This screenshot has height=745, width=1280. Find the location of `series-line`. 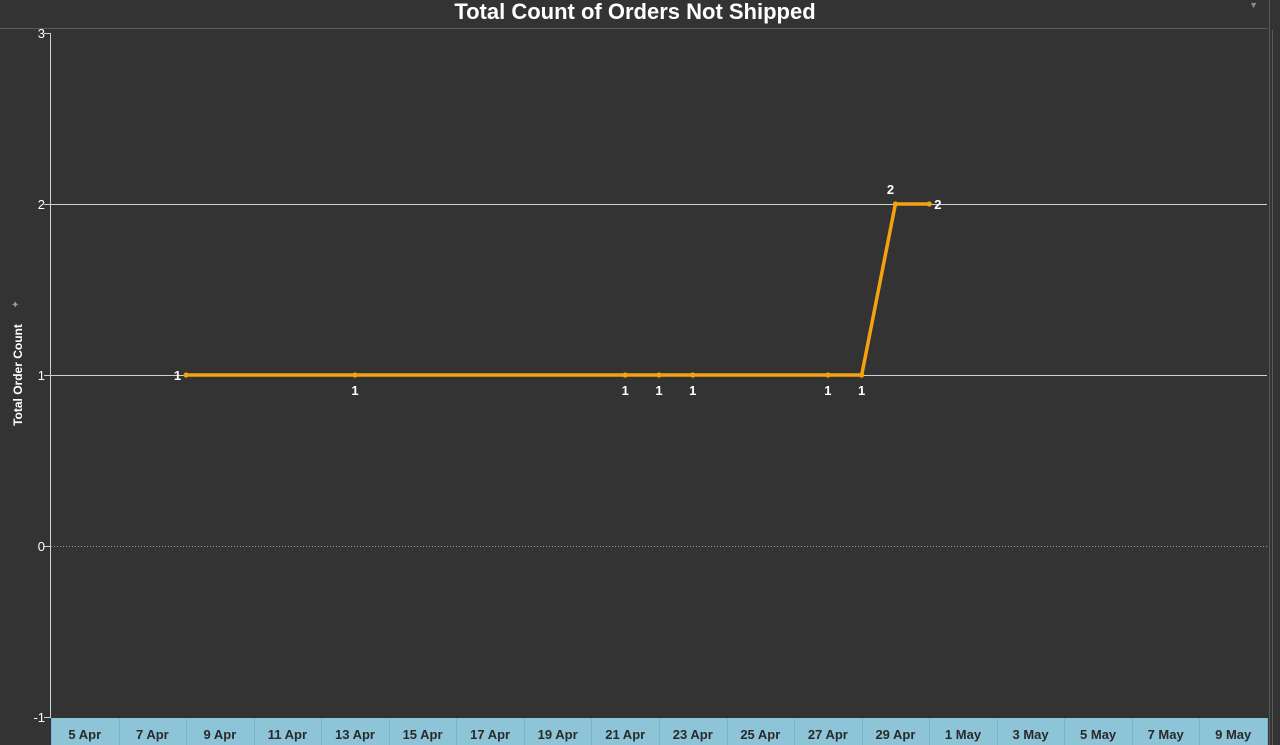

series-line is located at coordinates (557, 289).